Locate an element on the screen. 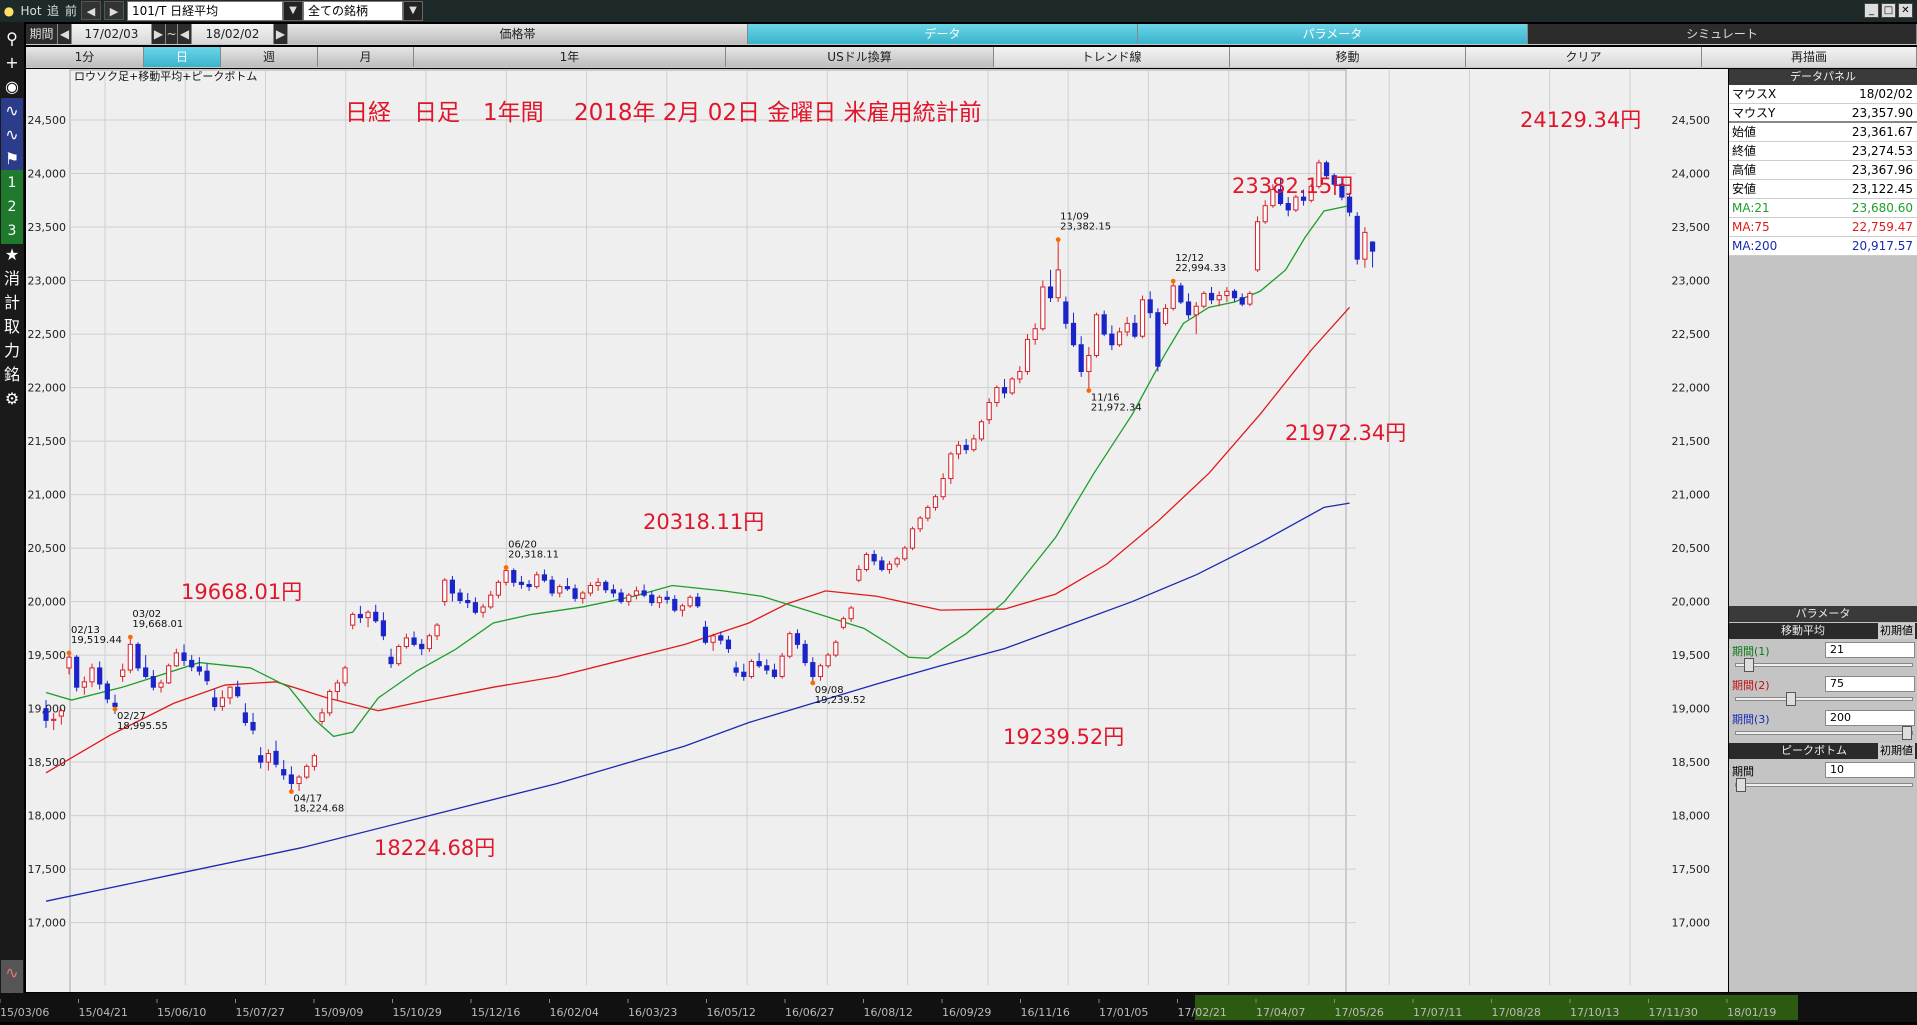 Image resolution: width=1917 pixels, height=1025 pixels. date-from-input: 17/02/03 is located at coordinates (112, 34).